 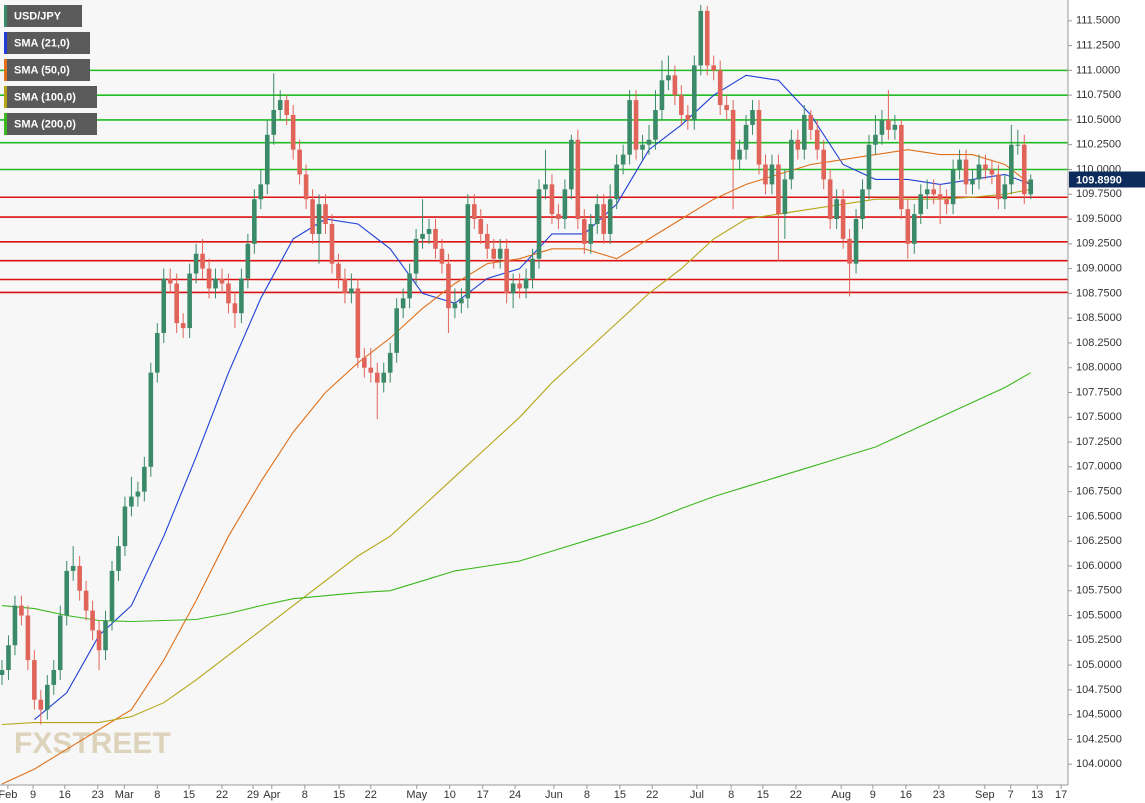 I want to click on x-tick-label: 16, so click(x=906, y=795).